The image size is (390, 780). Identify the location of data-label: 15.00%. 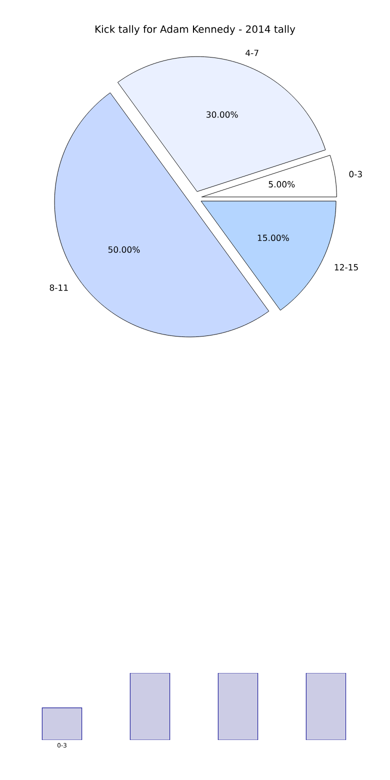
(273, 238).